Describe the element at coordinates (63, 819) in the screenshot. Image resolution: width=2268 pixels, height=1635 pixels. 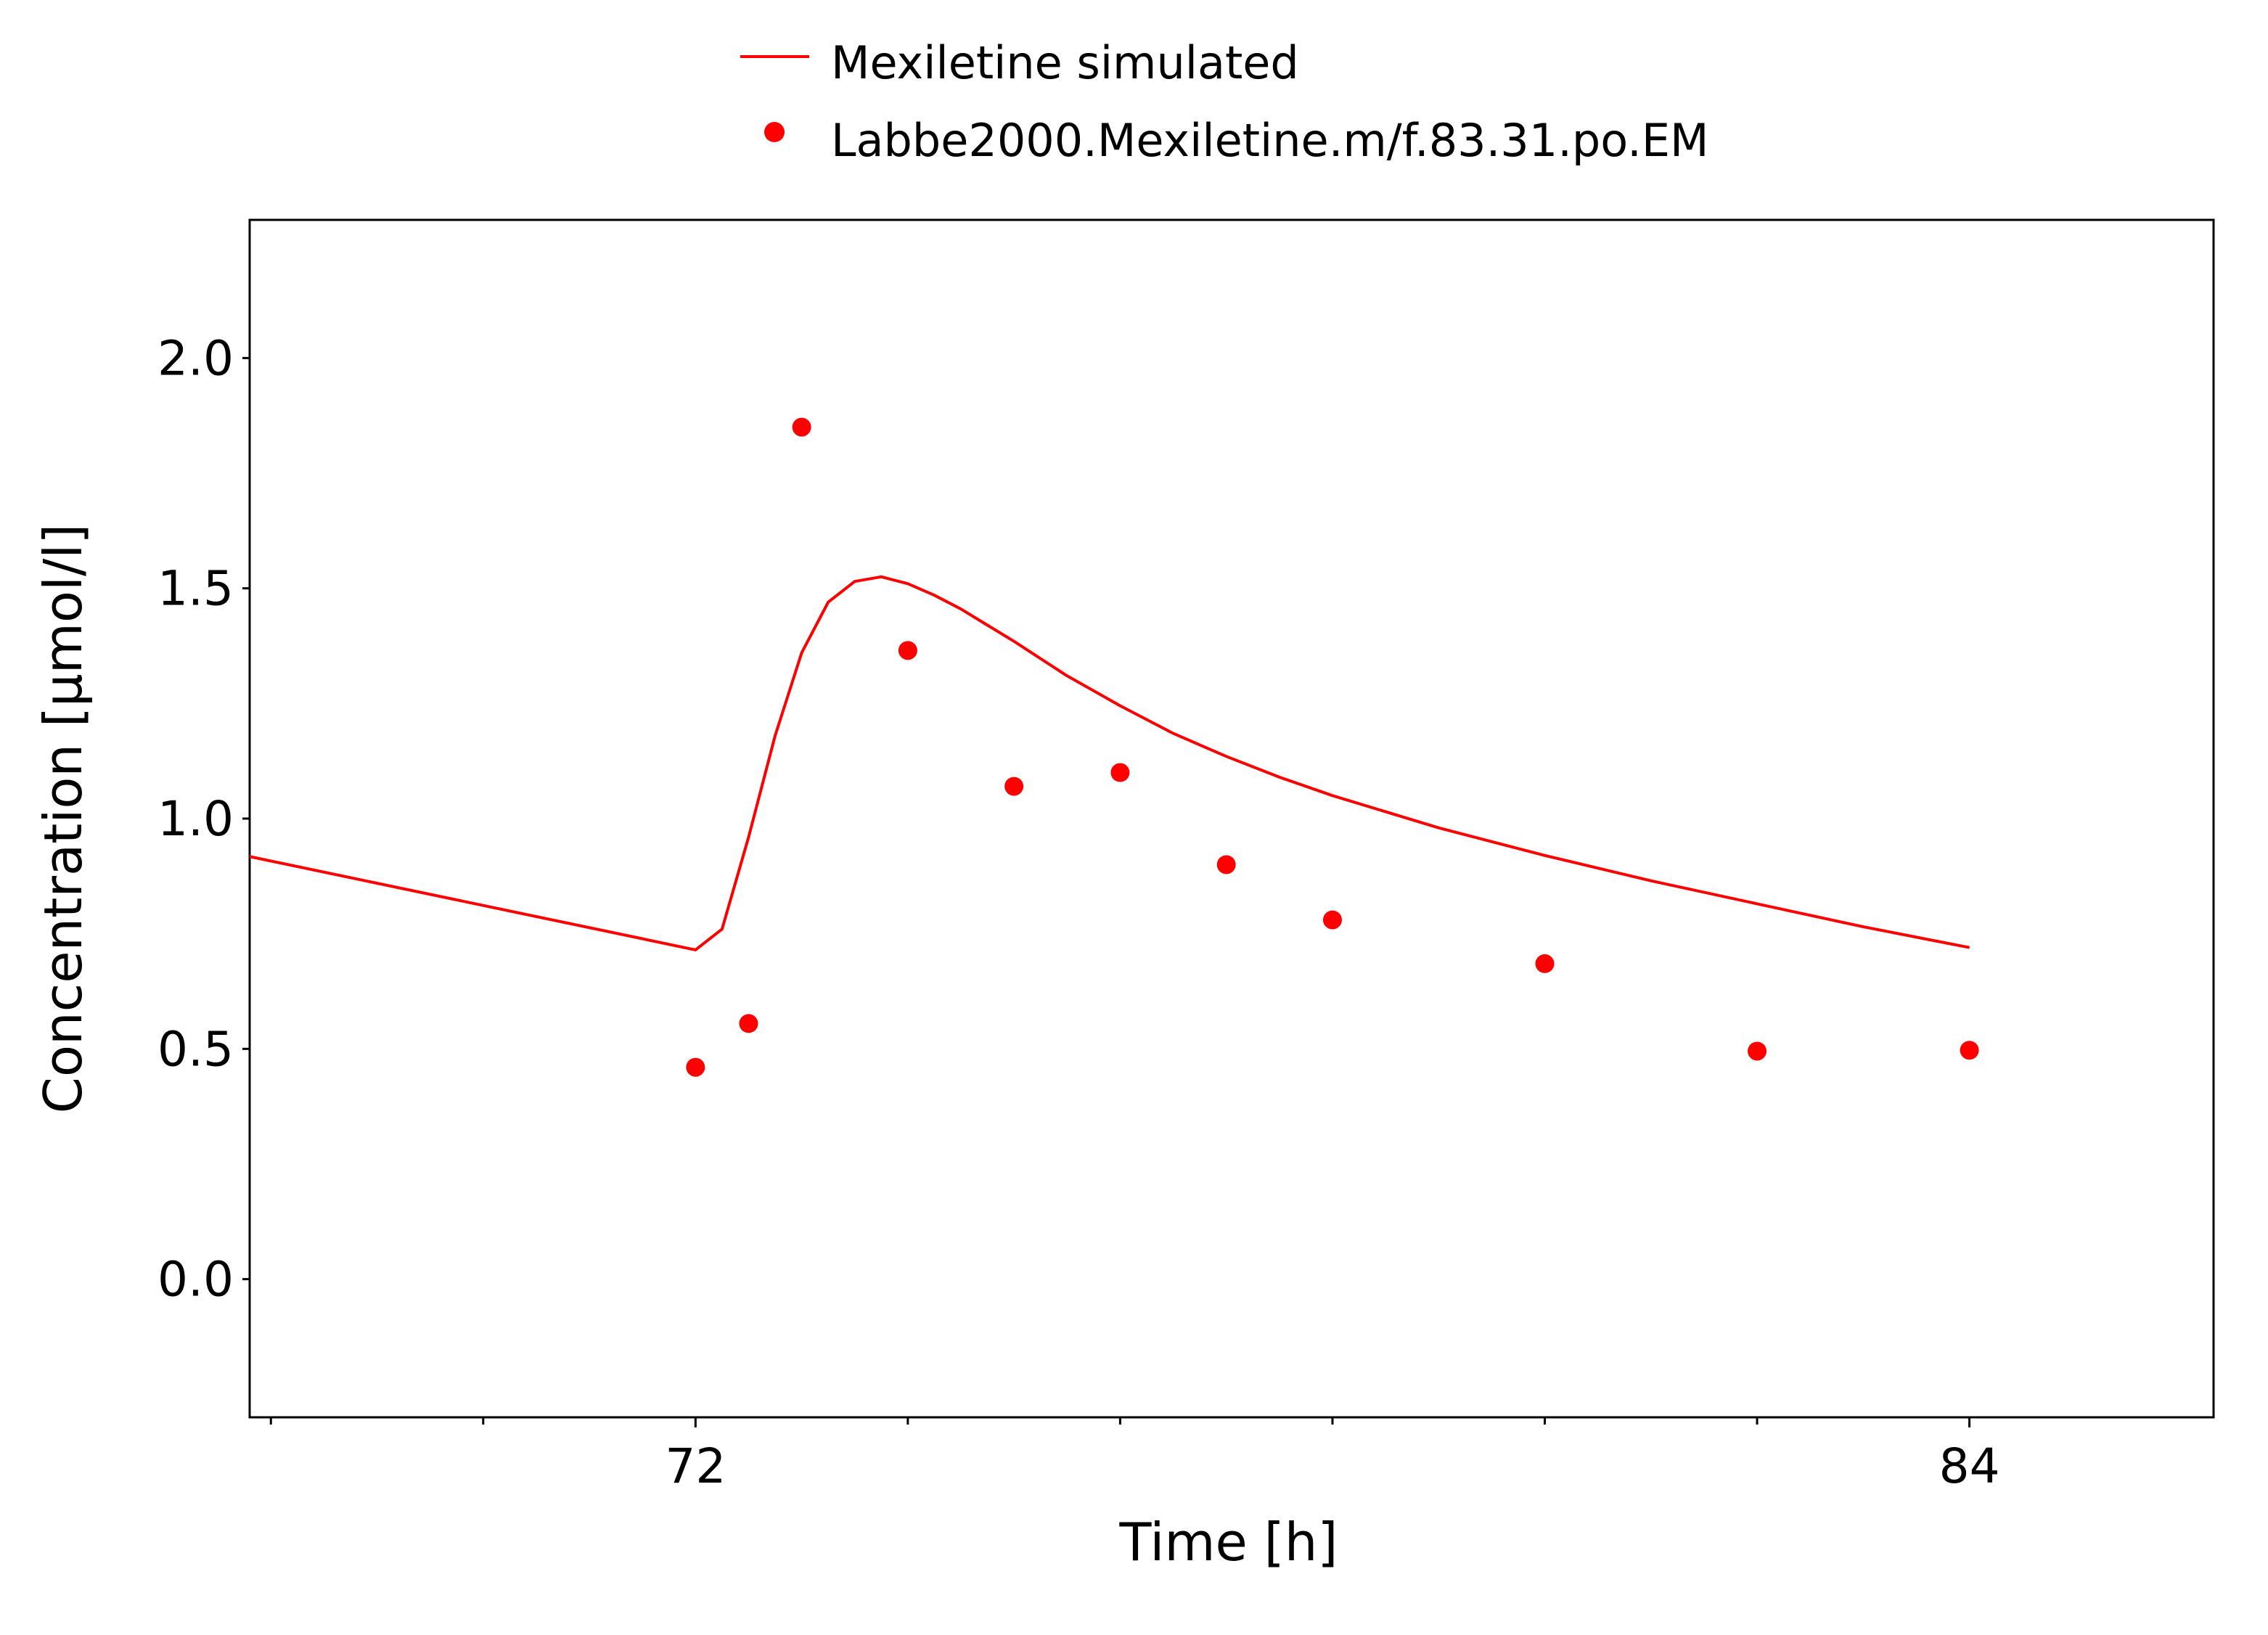
I see `y-axis-title: Concentration [µmol/l]` at that location.